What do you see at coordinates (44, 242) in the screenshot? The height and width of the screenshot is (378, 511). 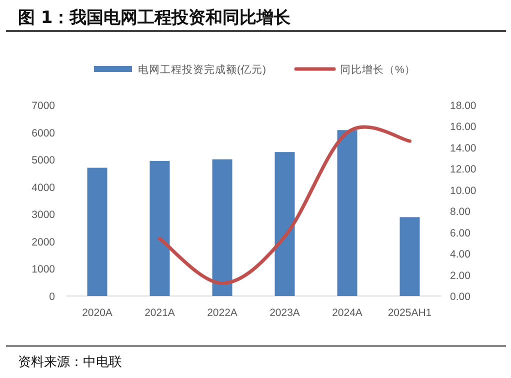 I see `y-tick-label: 2000` at bounding box center [44, 242].